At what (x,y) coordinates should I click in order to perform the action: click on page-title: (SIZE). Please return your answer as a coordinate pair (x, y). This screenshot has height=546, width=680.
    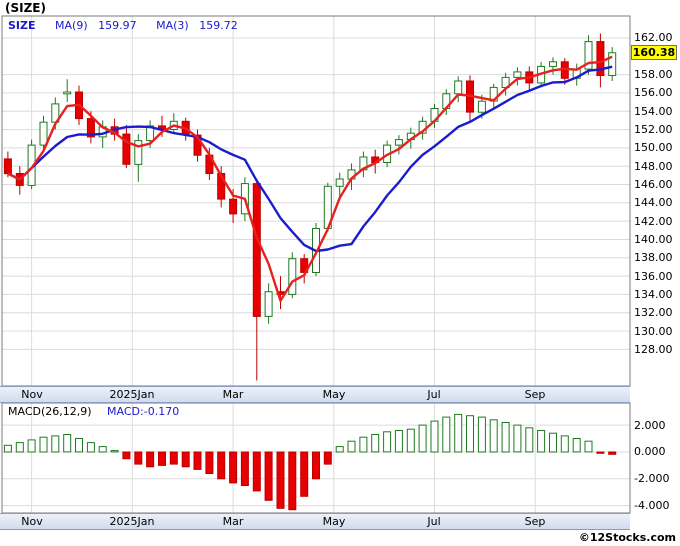
    Looking at the image, I should click on (25, 8).